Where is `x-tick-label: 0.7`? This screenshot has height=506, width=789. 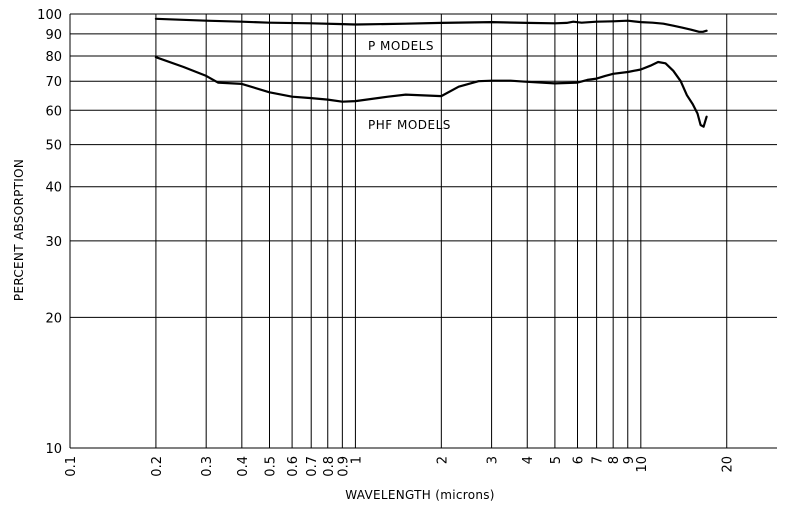
x-tick-label: 0.7 is located at coordinates (312, 466).